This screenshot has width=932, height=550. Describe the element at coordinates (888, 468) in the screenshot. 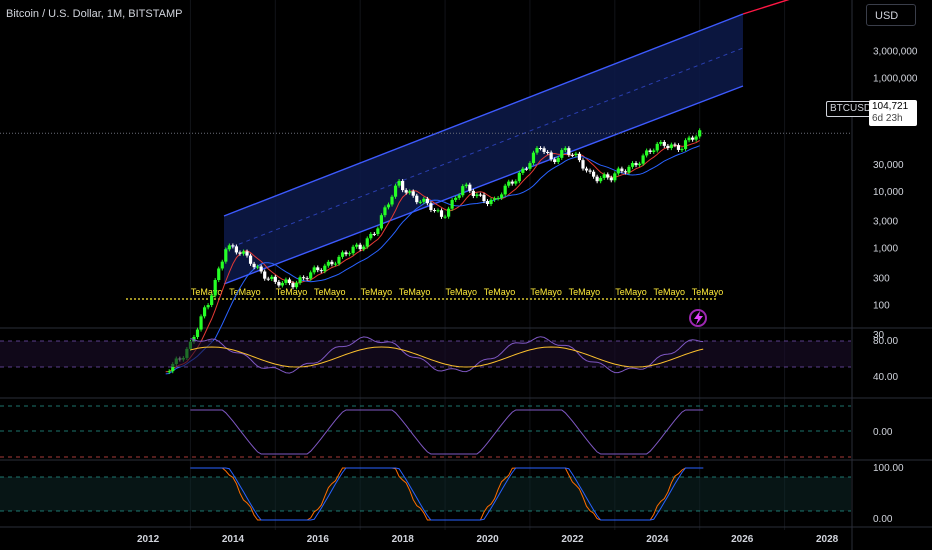

I see `osc-axis-label: 100.00` at that location.